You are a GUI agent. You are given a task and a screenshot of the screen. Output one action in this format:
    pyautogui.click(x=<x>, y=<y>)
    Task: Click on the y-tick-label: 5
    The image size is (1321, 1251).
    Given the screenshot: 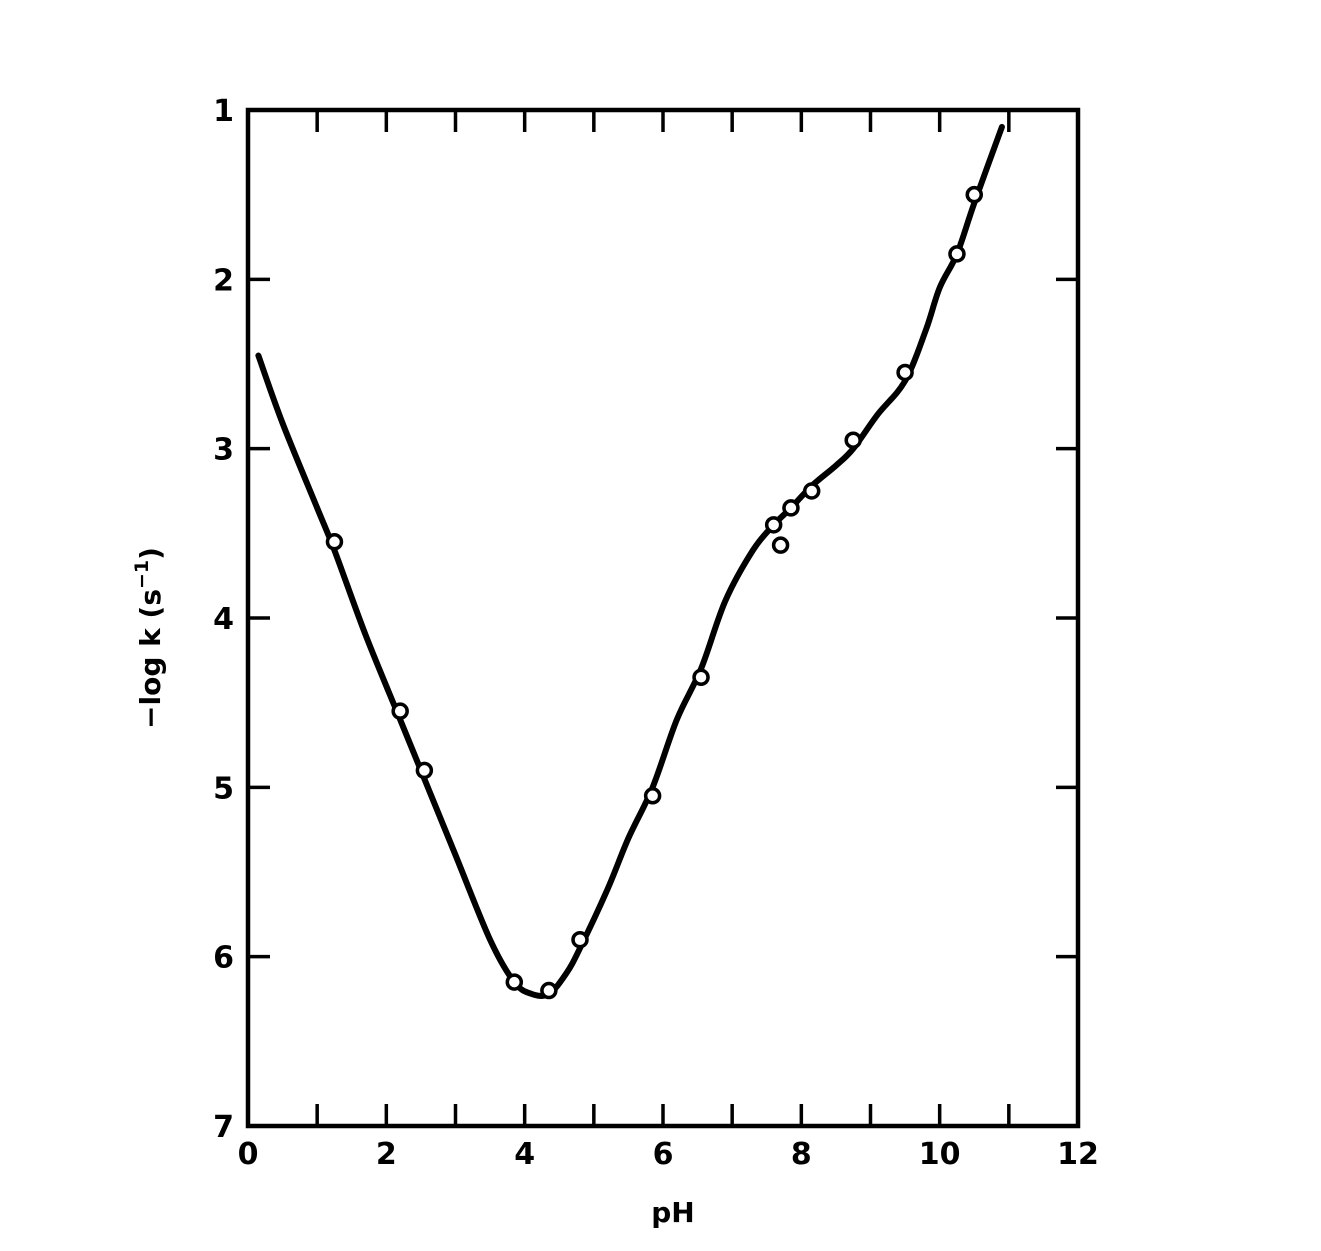 What is the action you would take?
    pyautogui.click(x=223, y=788)
    